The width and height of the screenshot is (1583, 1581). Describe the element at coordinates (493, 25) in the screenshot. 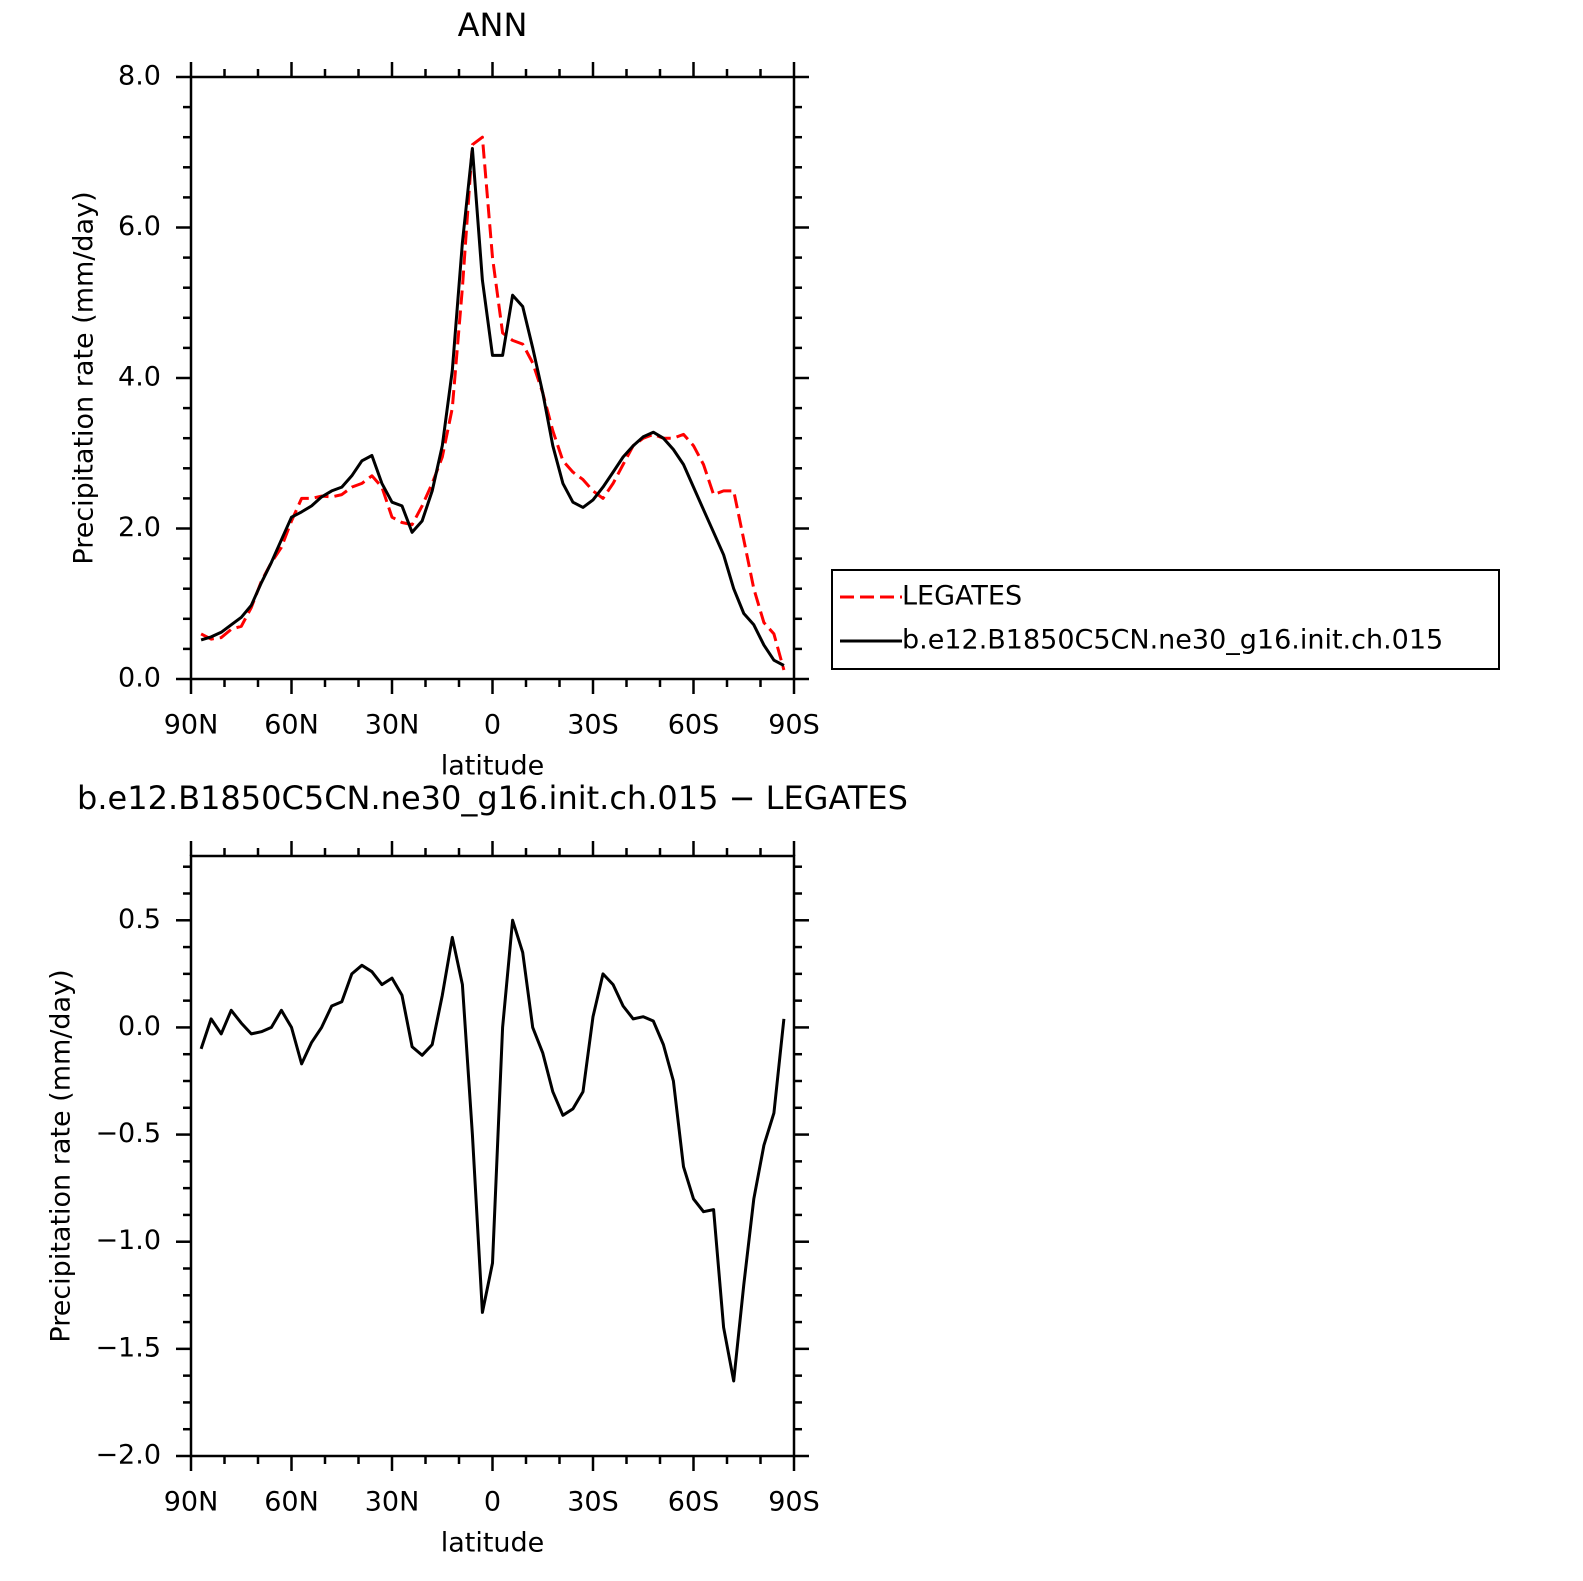

I see `chart-title: ANN` at that location.